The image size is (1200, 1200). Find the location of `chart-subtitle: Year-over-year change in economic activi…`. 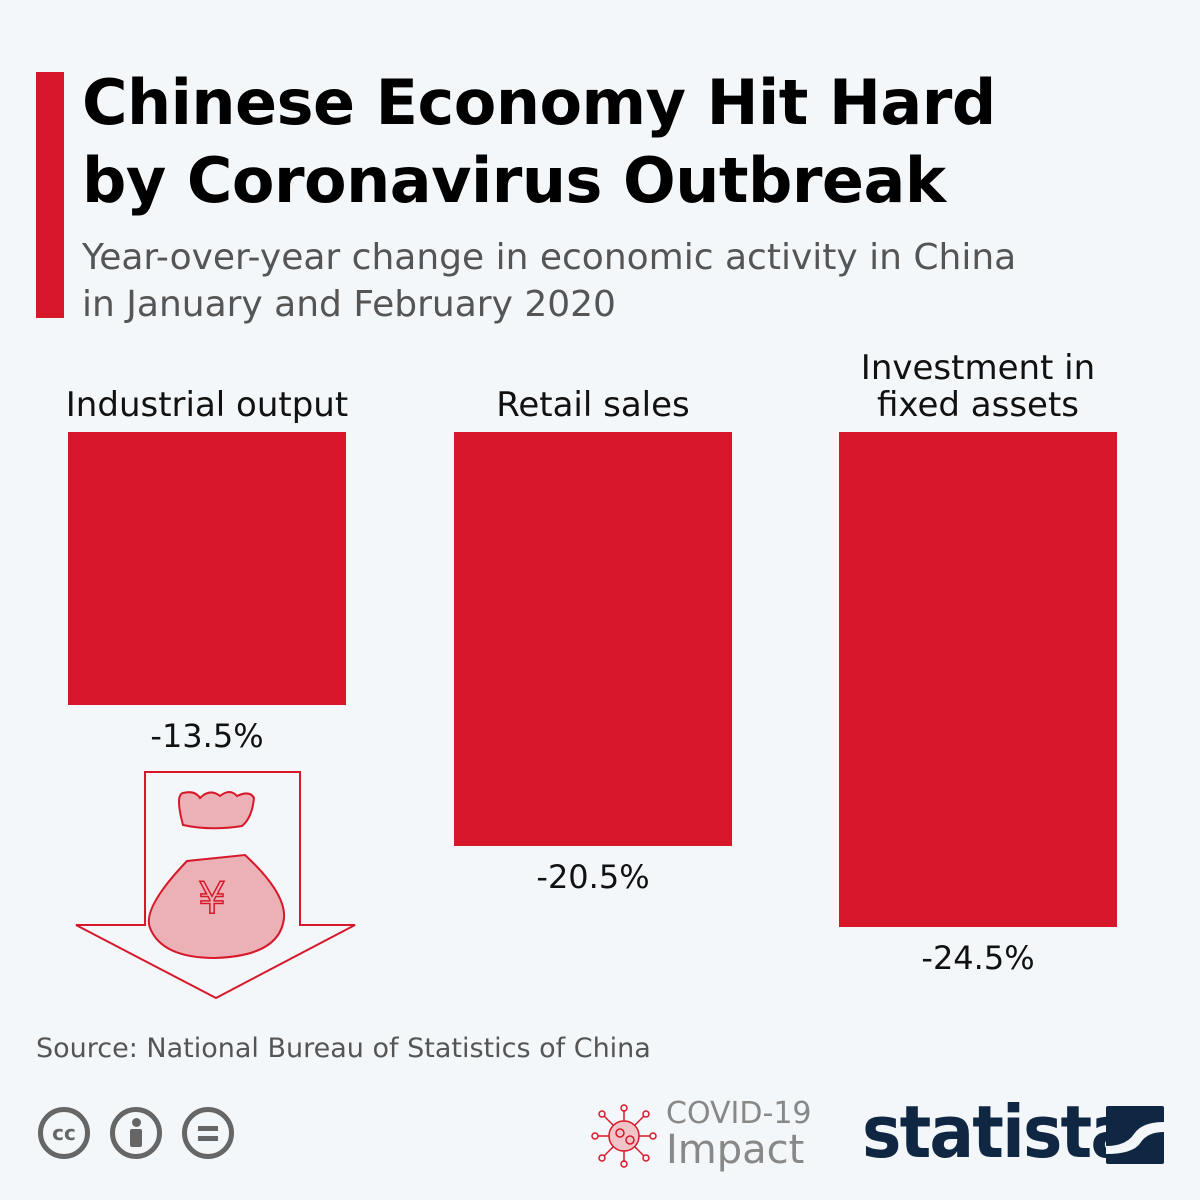

chart-subtitle: Year-over-year change in economic activi… is located at coordinates (582, 281).